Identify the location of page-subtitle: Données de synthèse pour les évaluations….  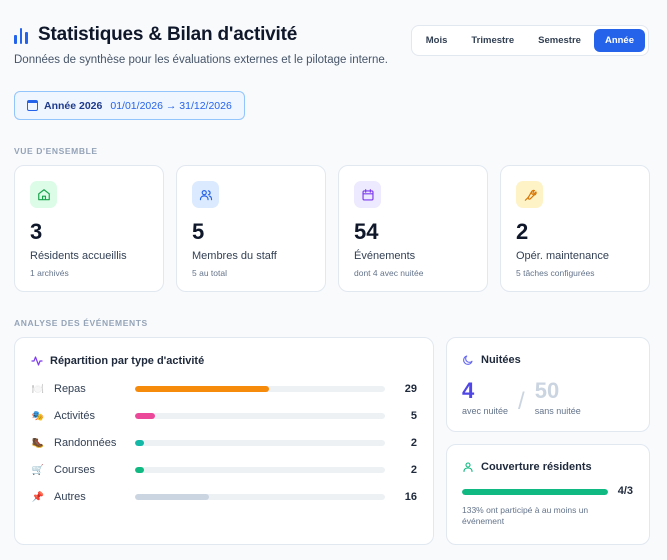
(201, 60).